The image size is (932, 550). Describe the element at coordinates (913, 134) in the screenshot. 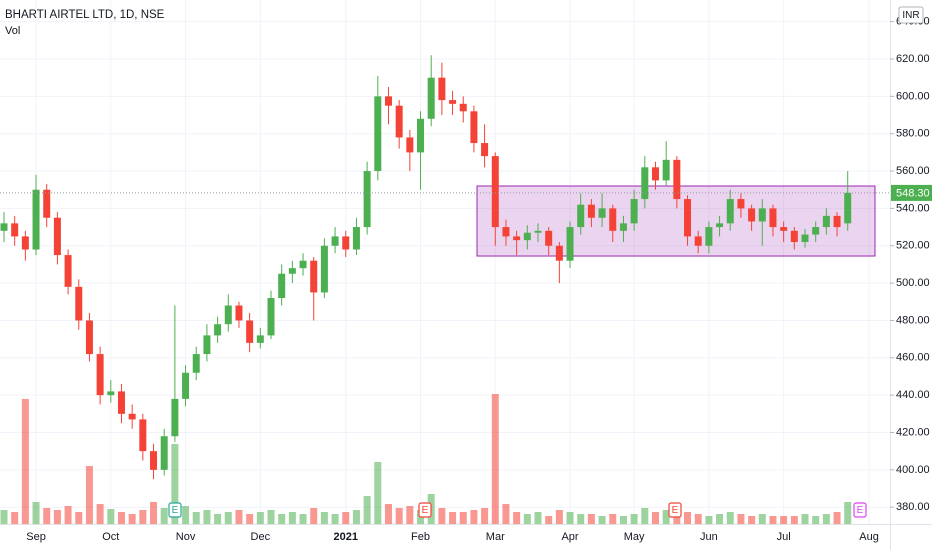

I see `y-tick-label: 580.00` at that location.